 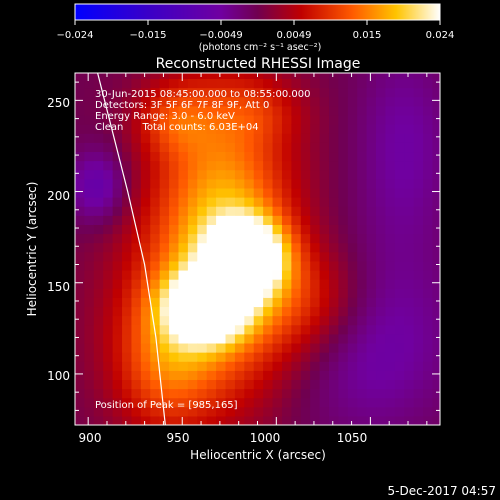 I want to click on colorbar-tick-label: −0.024, so click(x=74, y=35).